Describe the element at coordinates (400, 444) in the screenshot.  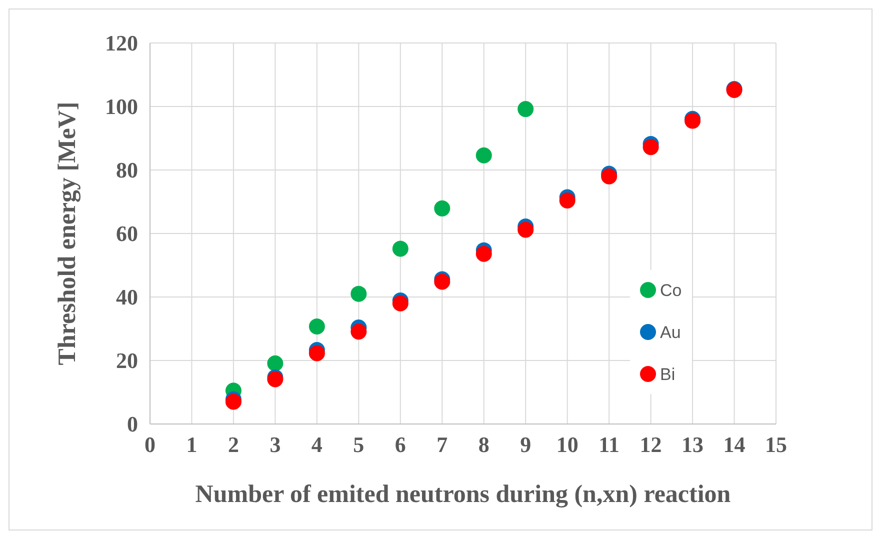
I see `x-tick-label: 6` at that location.